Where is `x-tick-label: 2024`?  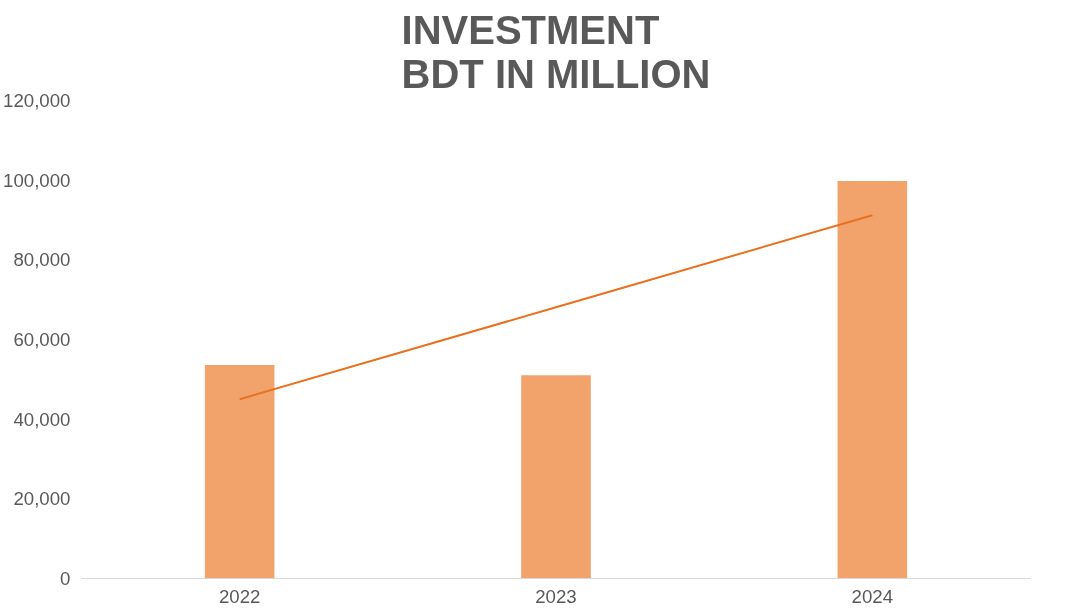
x-tick-label: 2024 is located at coordinates (872, 596).